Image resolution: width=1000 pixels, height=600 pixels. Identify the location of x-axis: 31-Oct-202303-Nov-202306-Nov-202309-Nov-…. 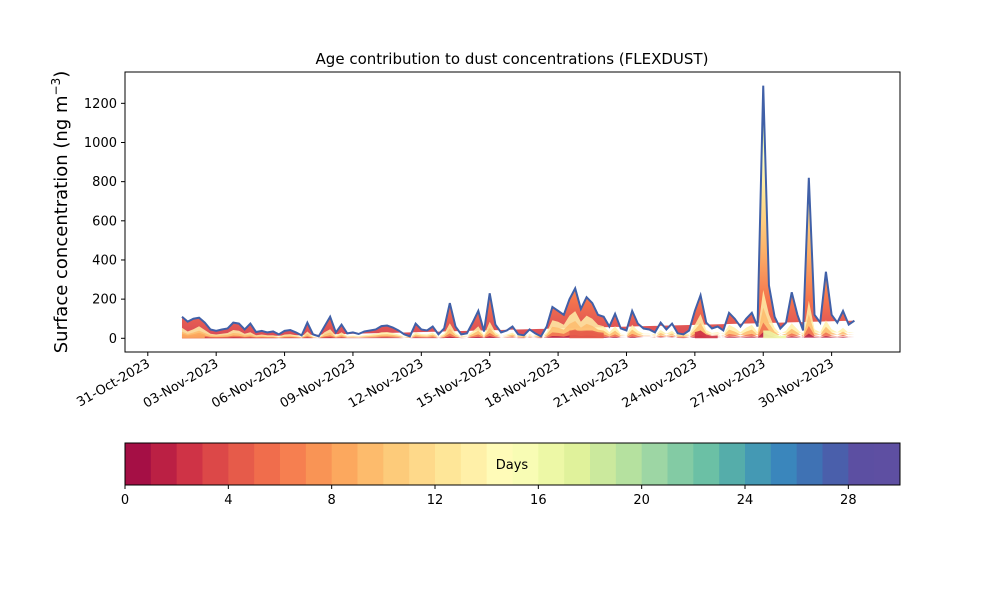
(455, 381).